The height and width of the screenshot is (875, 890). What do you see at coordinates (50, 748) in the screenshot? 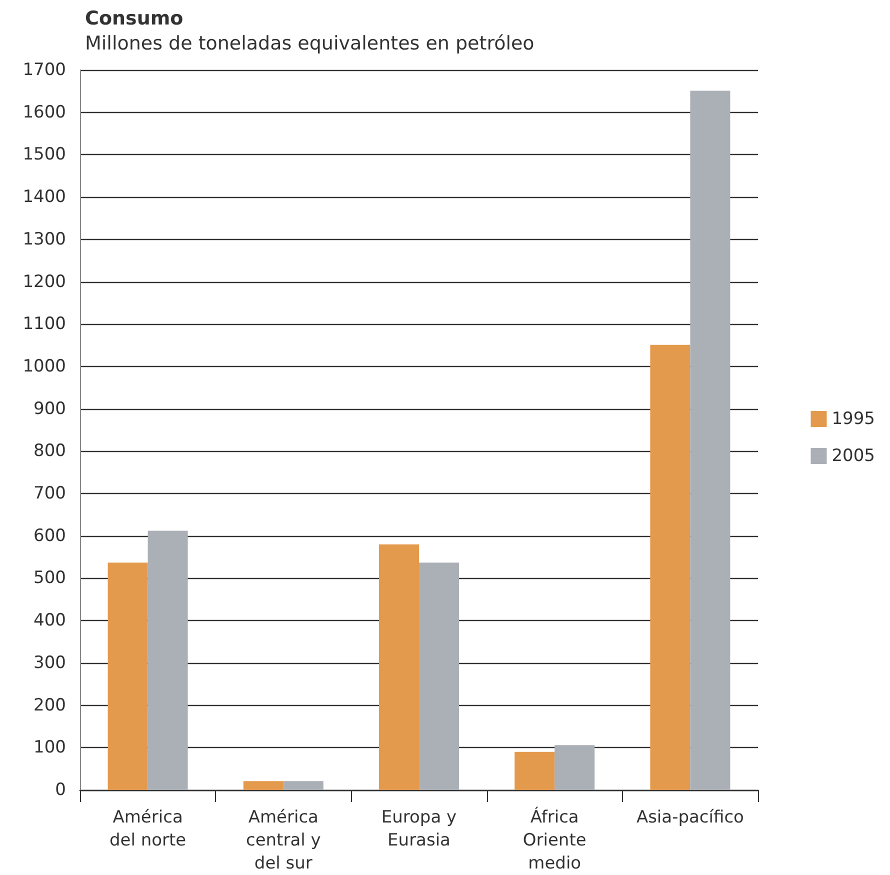
I see `y-tick-label: 100` at bounding box center [50, 748].